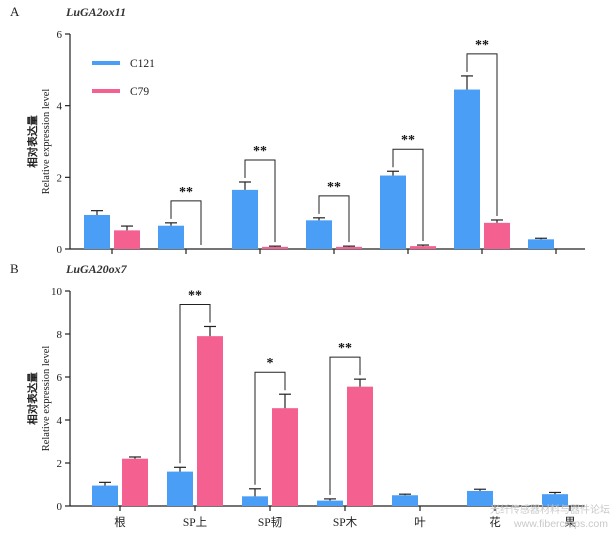  What do you see at coordinates (60, 178) in the screenshot?
I see `panel-a-y-tick-label: 2` at bounding box center [60, 178].